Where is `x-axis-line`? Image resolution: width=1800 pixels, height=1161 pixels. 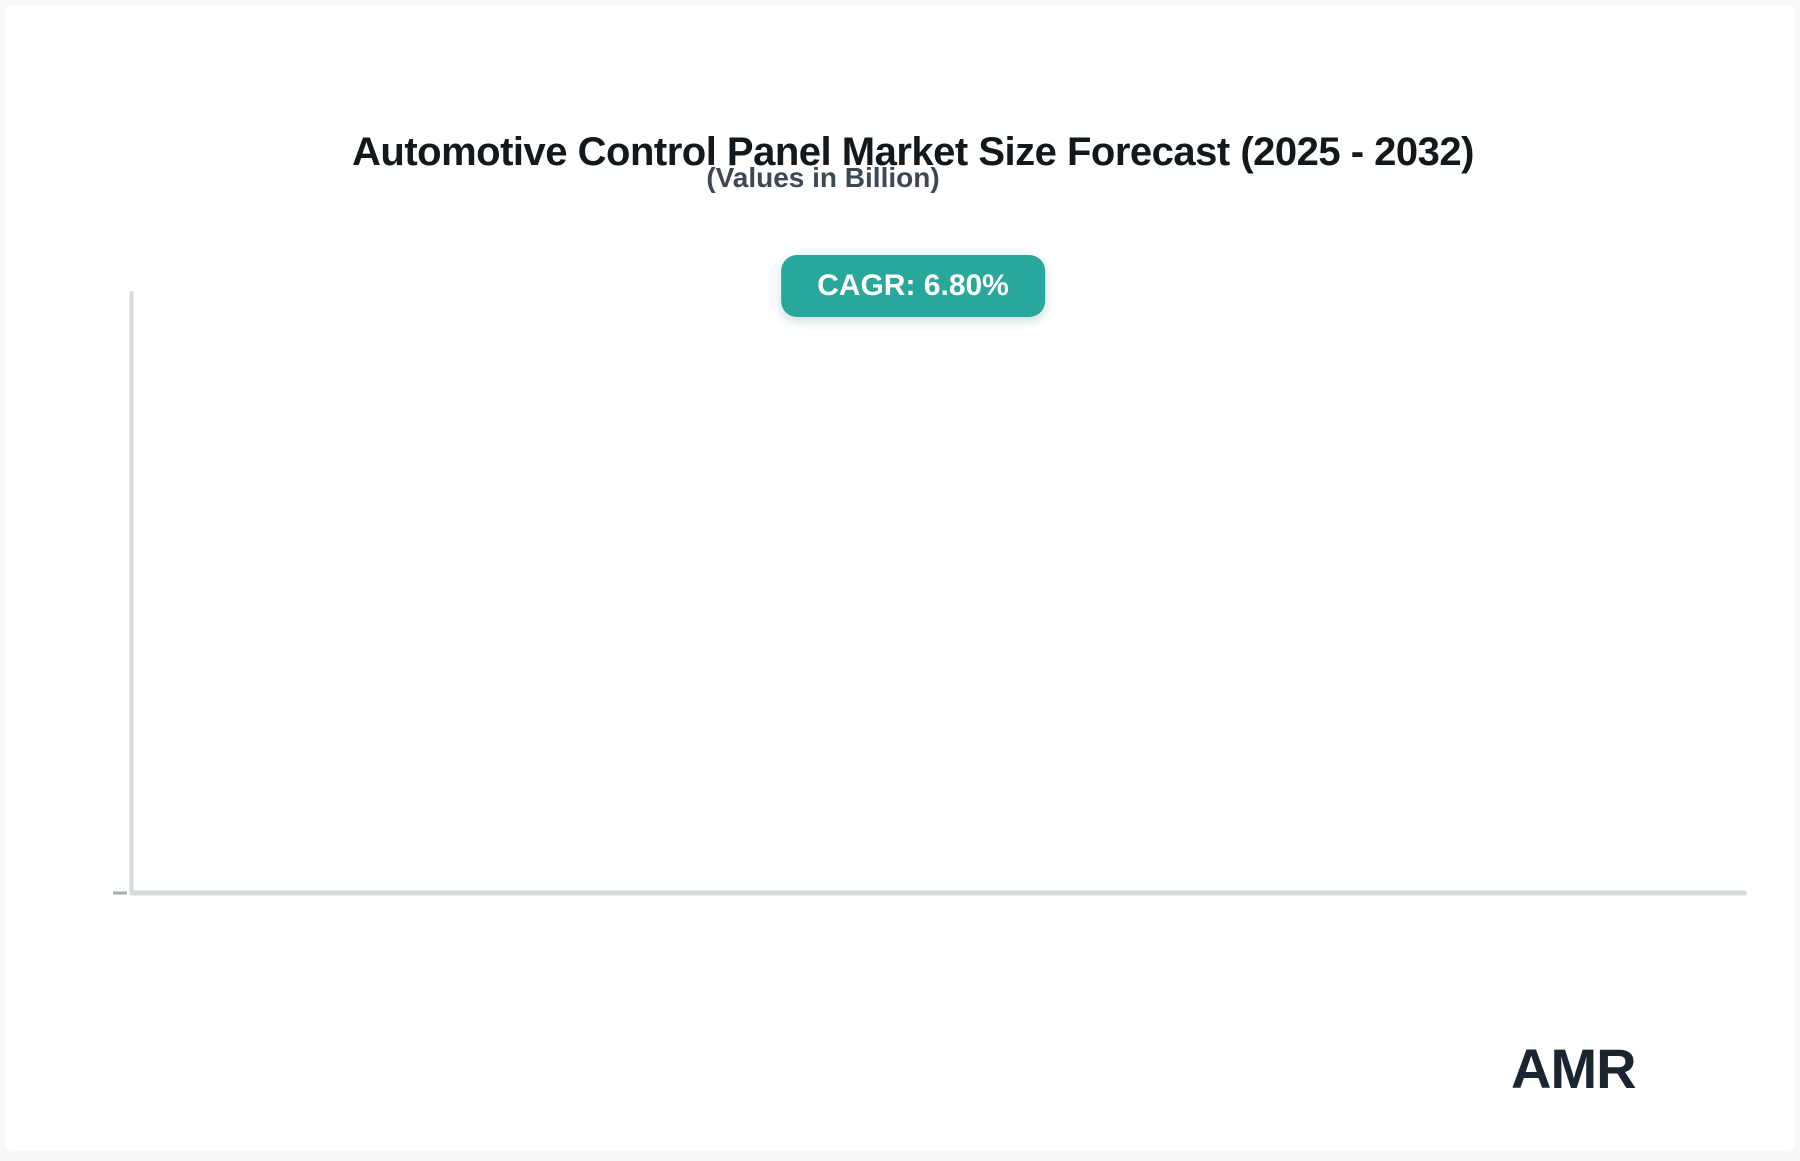
x-axis-line is located at coordinates (938, 893).